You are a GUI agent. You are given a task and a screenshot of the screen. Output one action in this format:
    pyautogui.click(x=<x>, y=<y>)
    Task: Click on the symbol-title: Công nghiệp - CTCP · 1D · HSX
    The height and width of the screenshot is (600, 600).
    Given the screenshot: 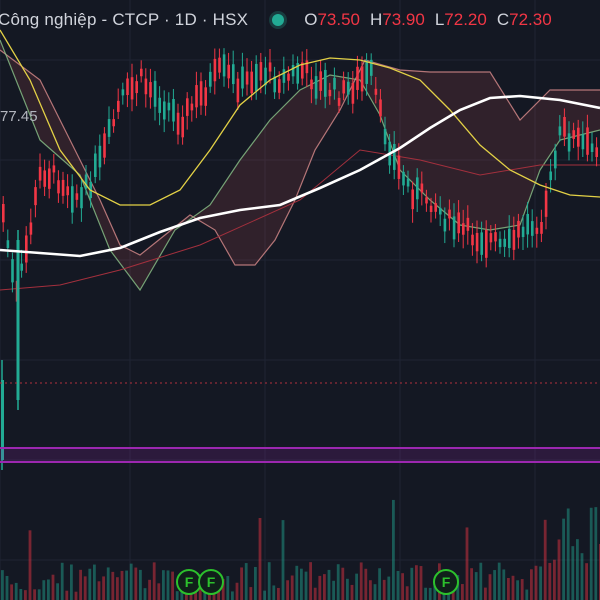 What is the action you would take?
    pyautogui.click(x=124, y=19)
    